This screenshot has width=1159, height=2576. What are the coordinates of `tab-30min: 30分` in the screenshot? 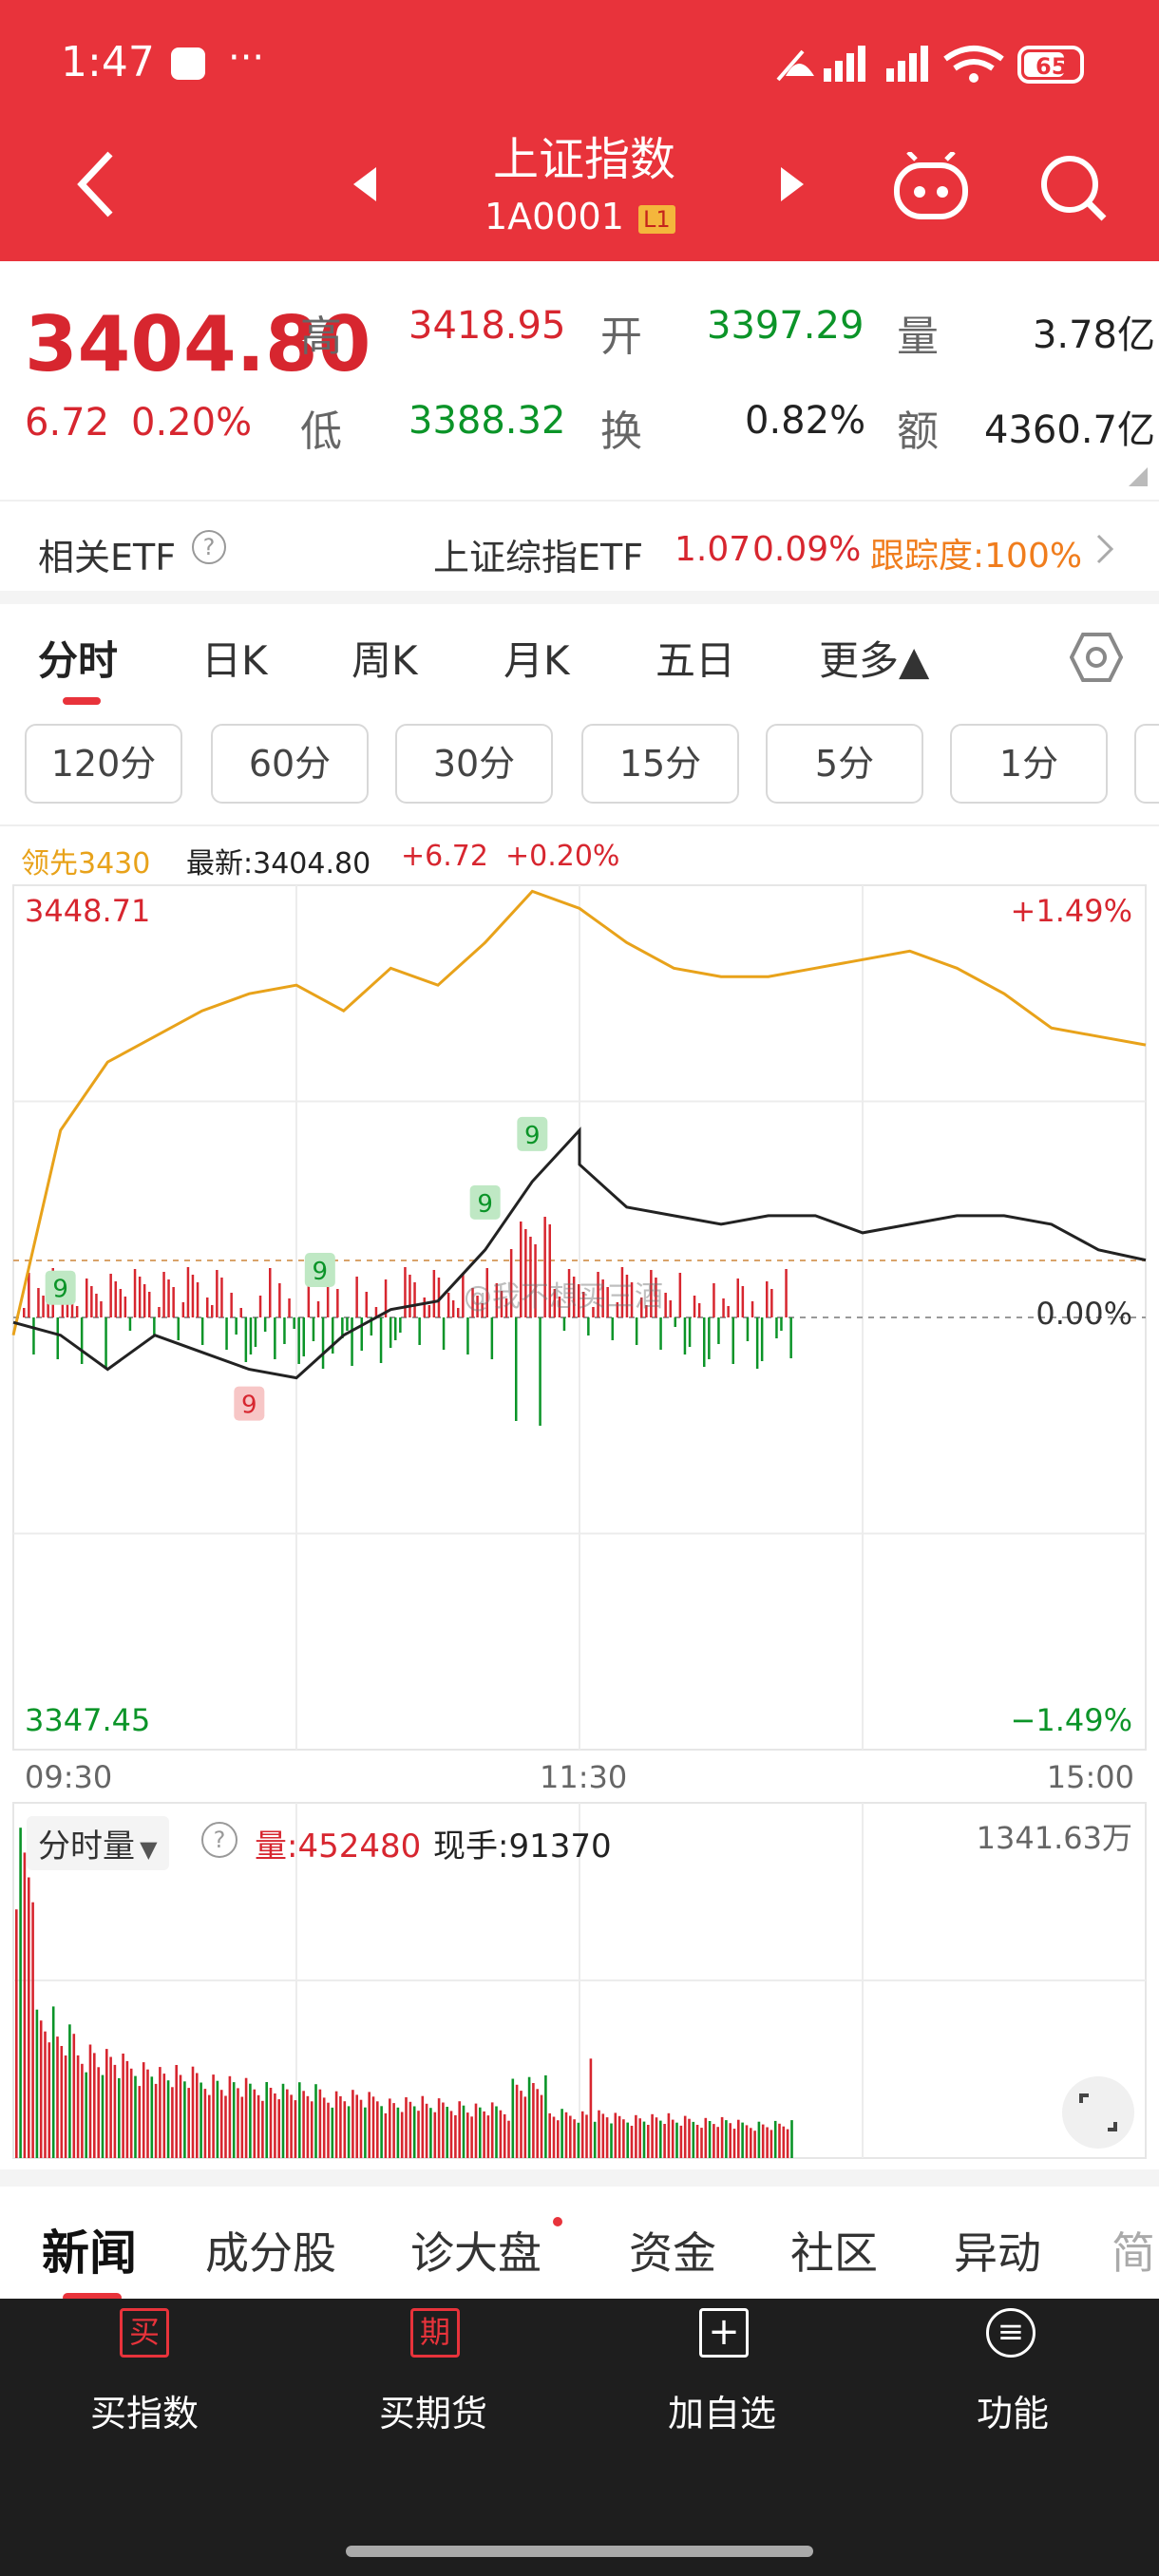 It's located at (474, 764).